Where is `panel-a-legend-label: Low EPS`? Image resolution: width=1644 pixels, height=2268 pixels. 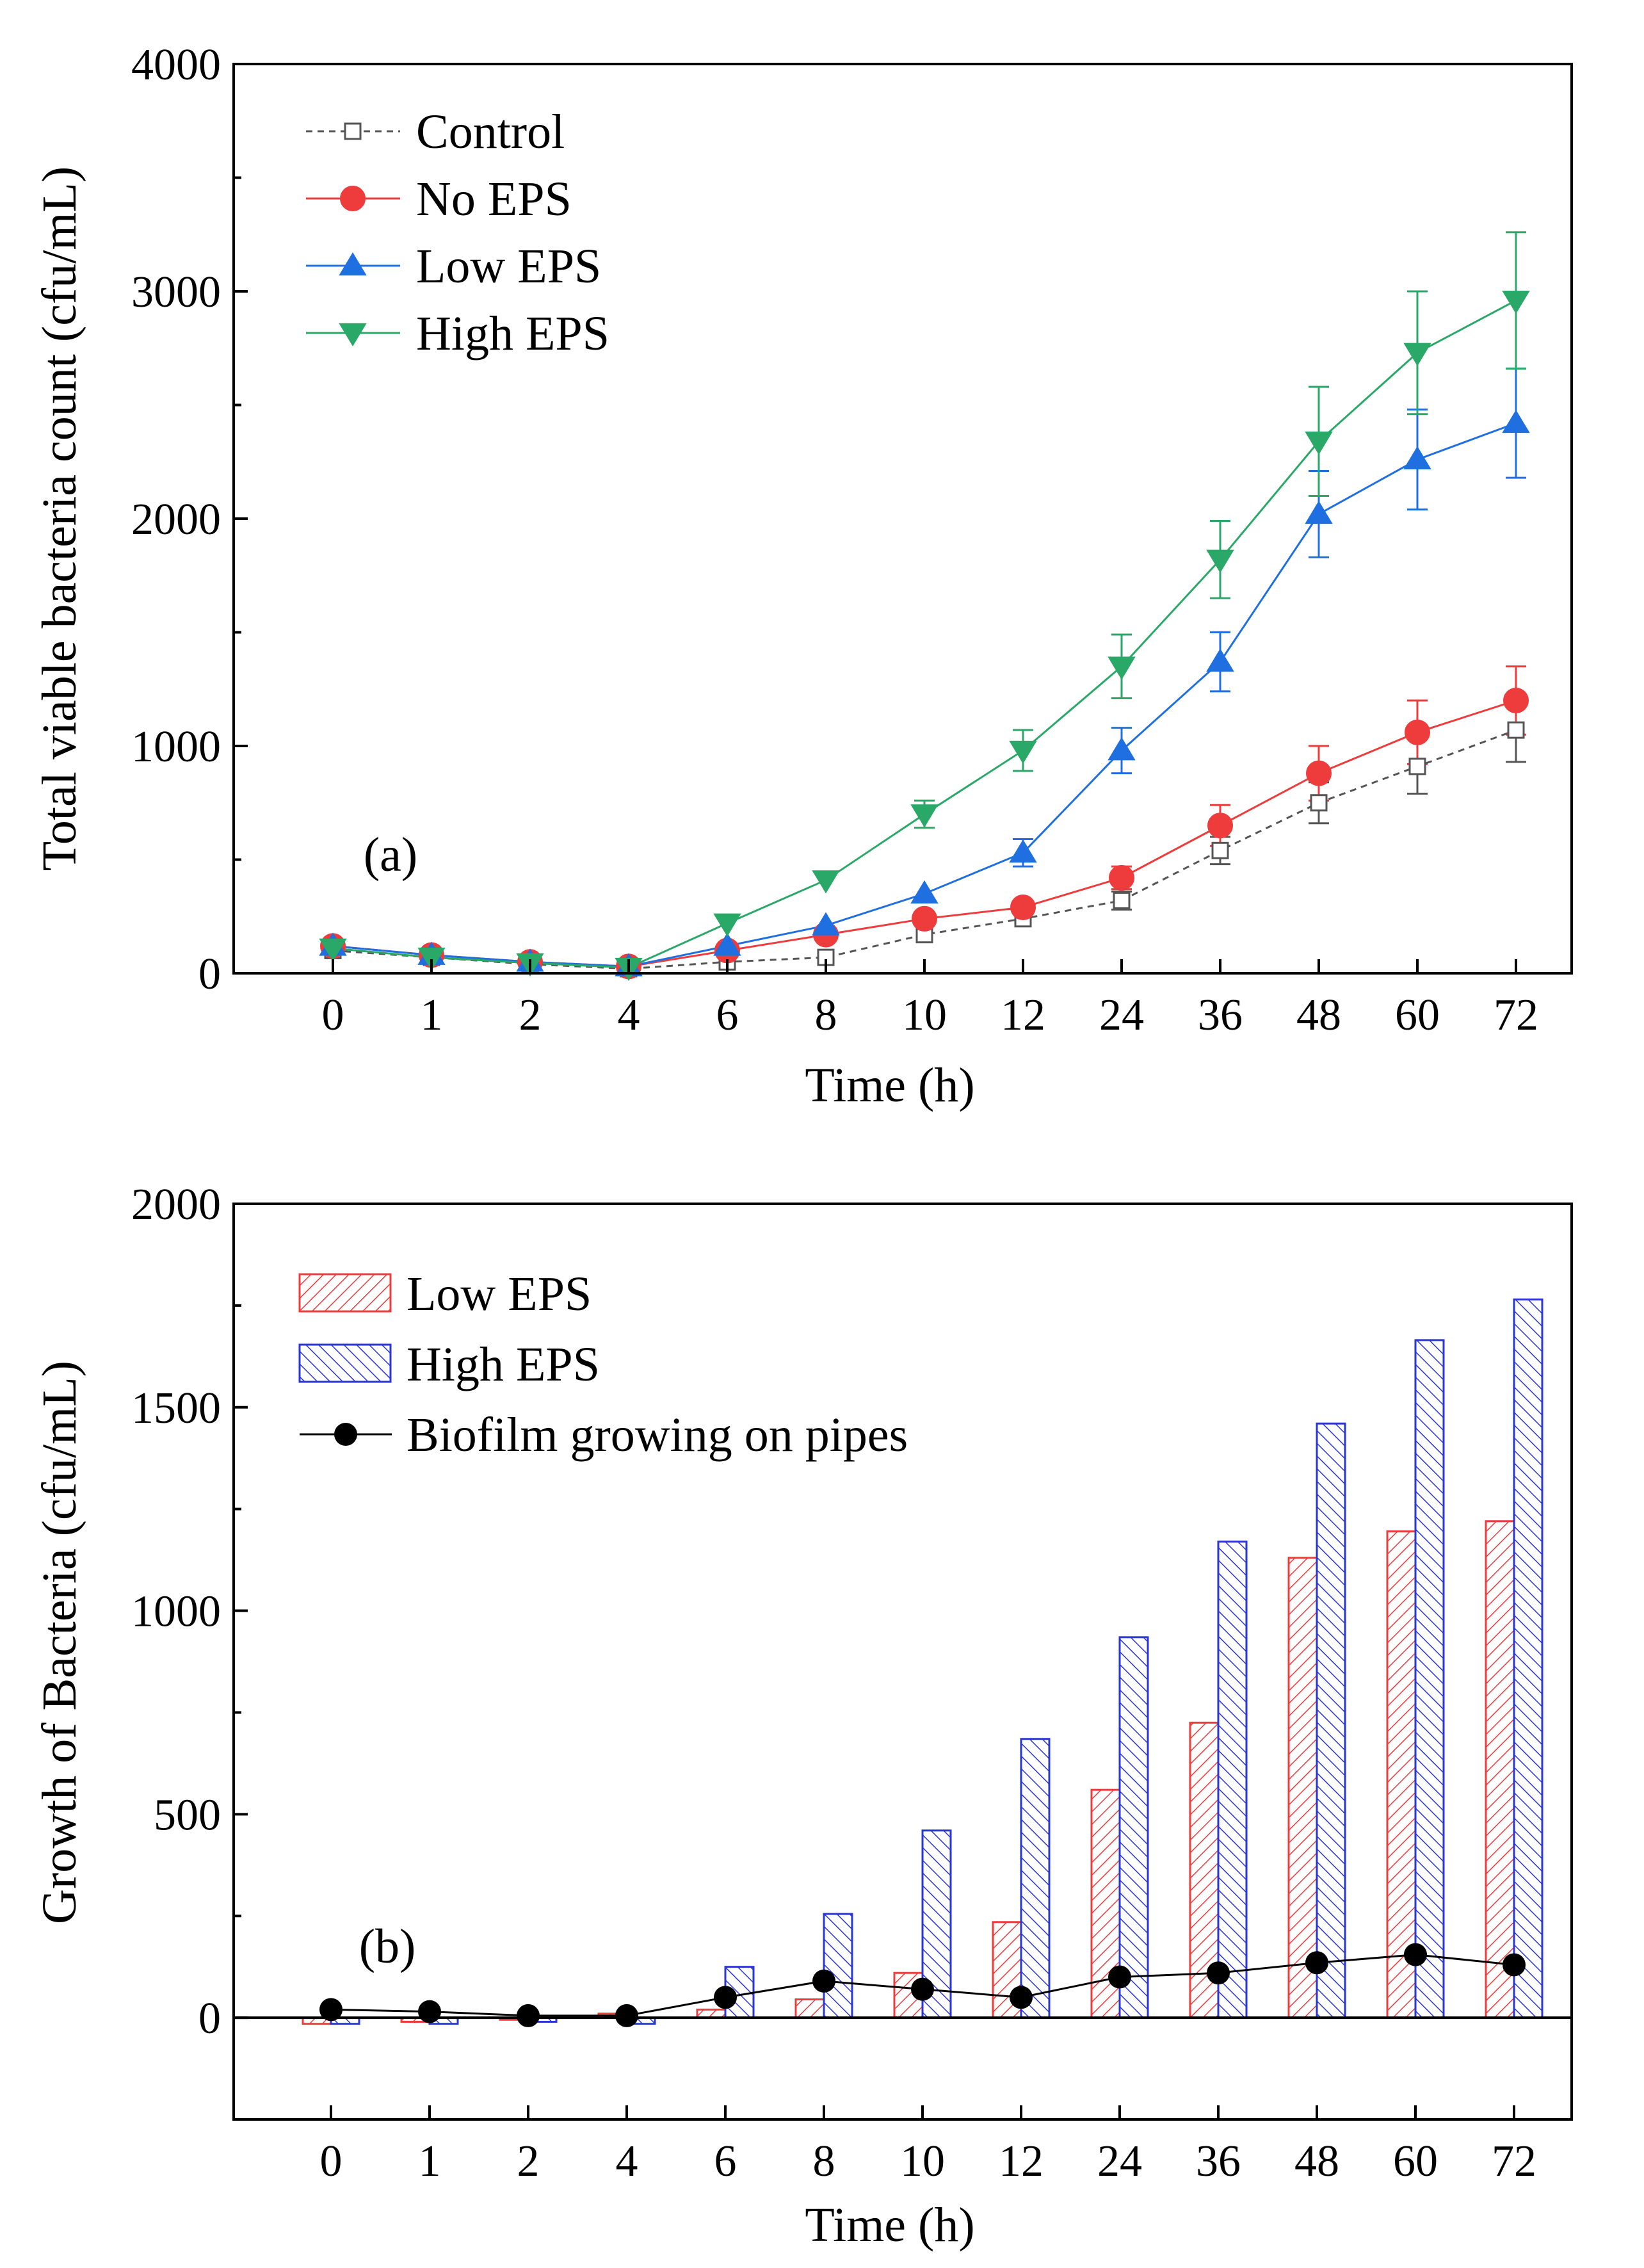
panel-a-legend-label: Low EPS is located at coordinates (509, 266).